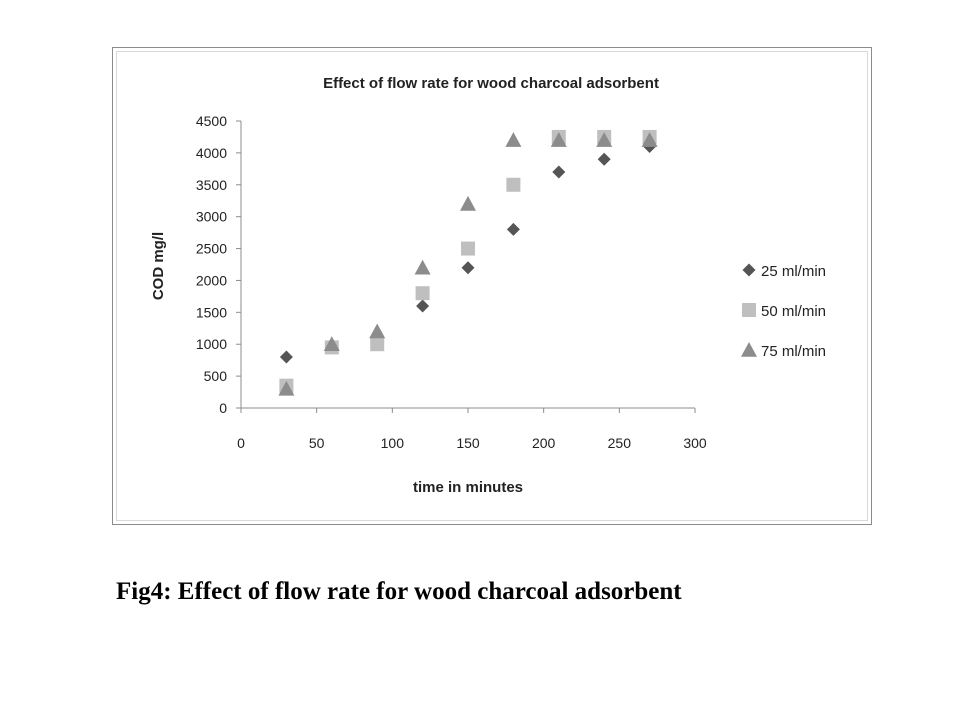  I want to click on x-tick-label: 50, so click(317, 443).